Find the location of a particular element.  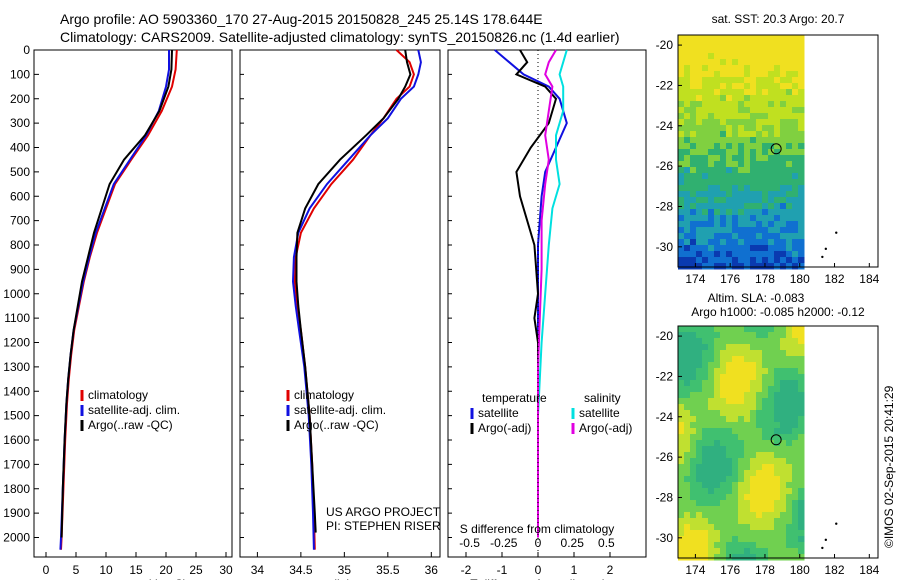

sal-legend-label-1: satellite-adj. clim. is located at coordinates (340, 410).